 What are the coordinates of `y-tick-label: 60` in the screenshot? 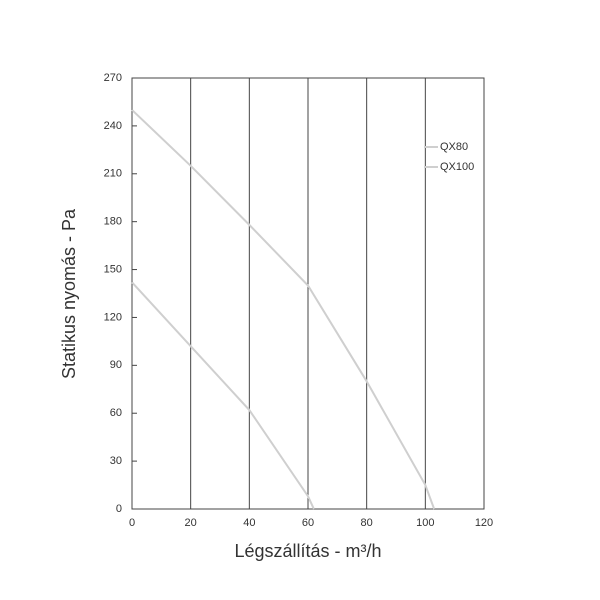 It's located at (116, 413).